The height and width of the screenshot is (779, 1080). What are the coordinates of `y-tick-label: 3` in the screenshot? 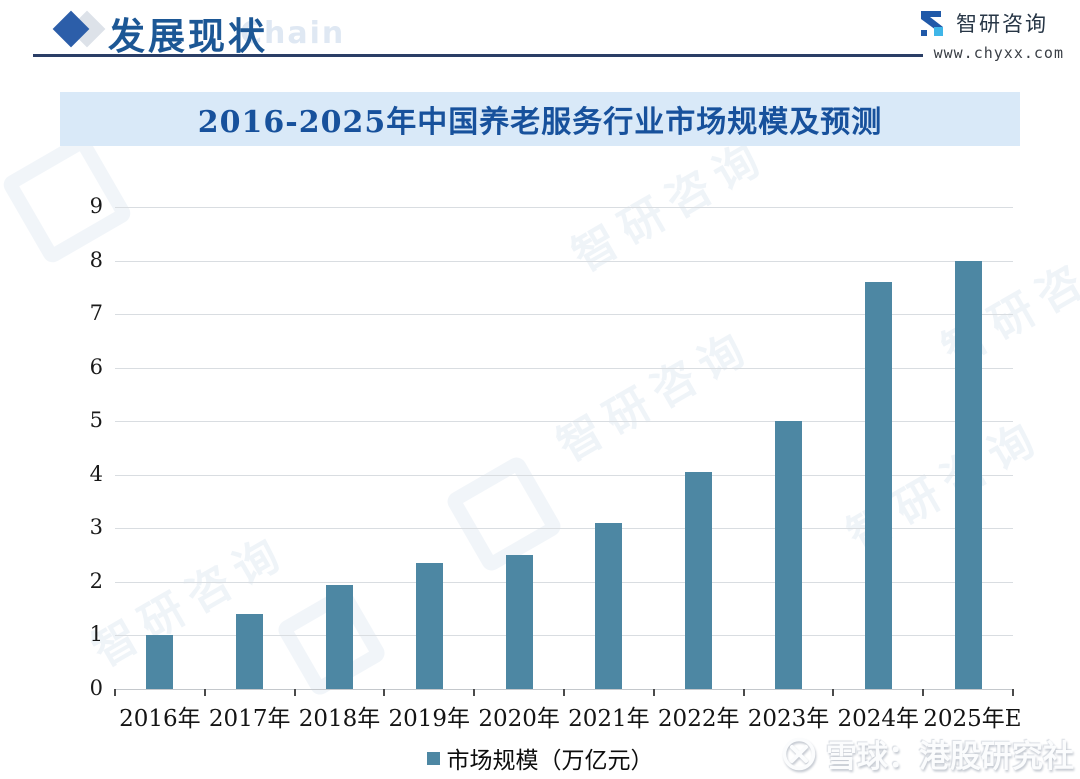 It's located at (96, 527).